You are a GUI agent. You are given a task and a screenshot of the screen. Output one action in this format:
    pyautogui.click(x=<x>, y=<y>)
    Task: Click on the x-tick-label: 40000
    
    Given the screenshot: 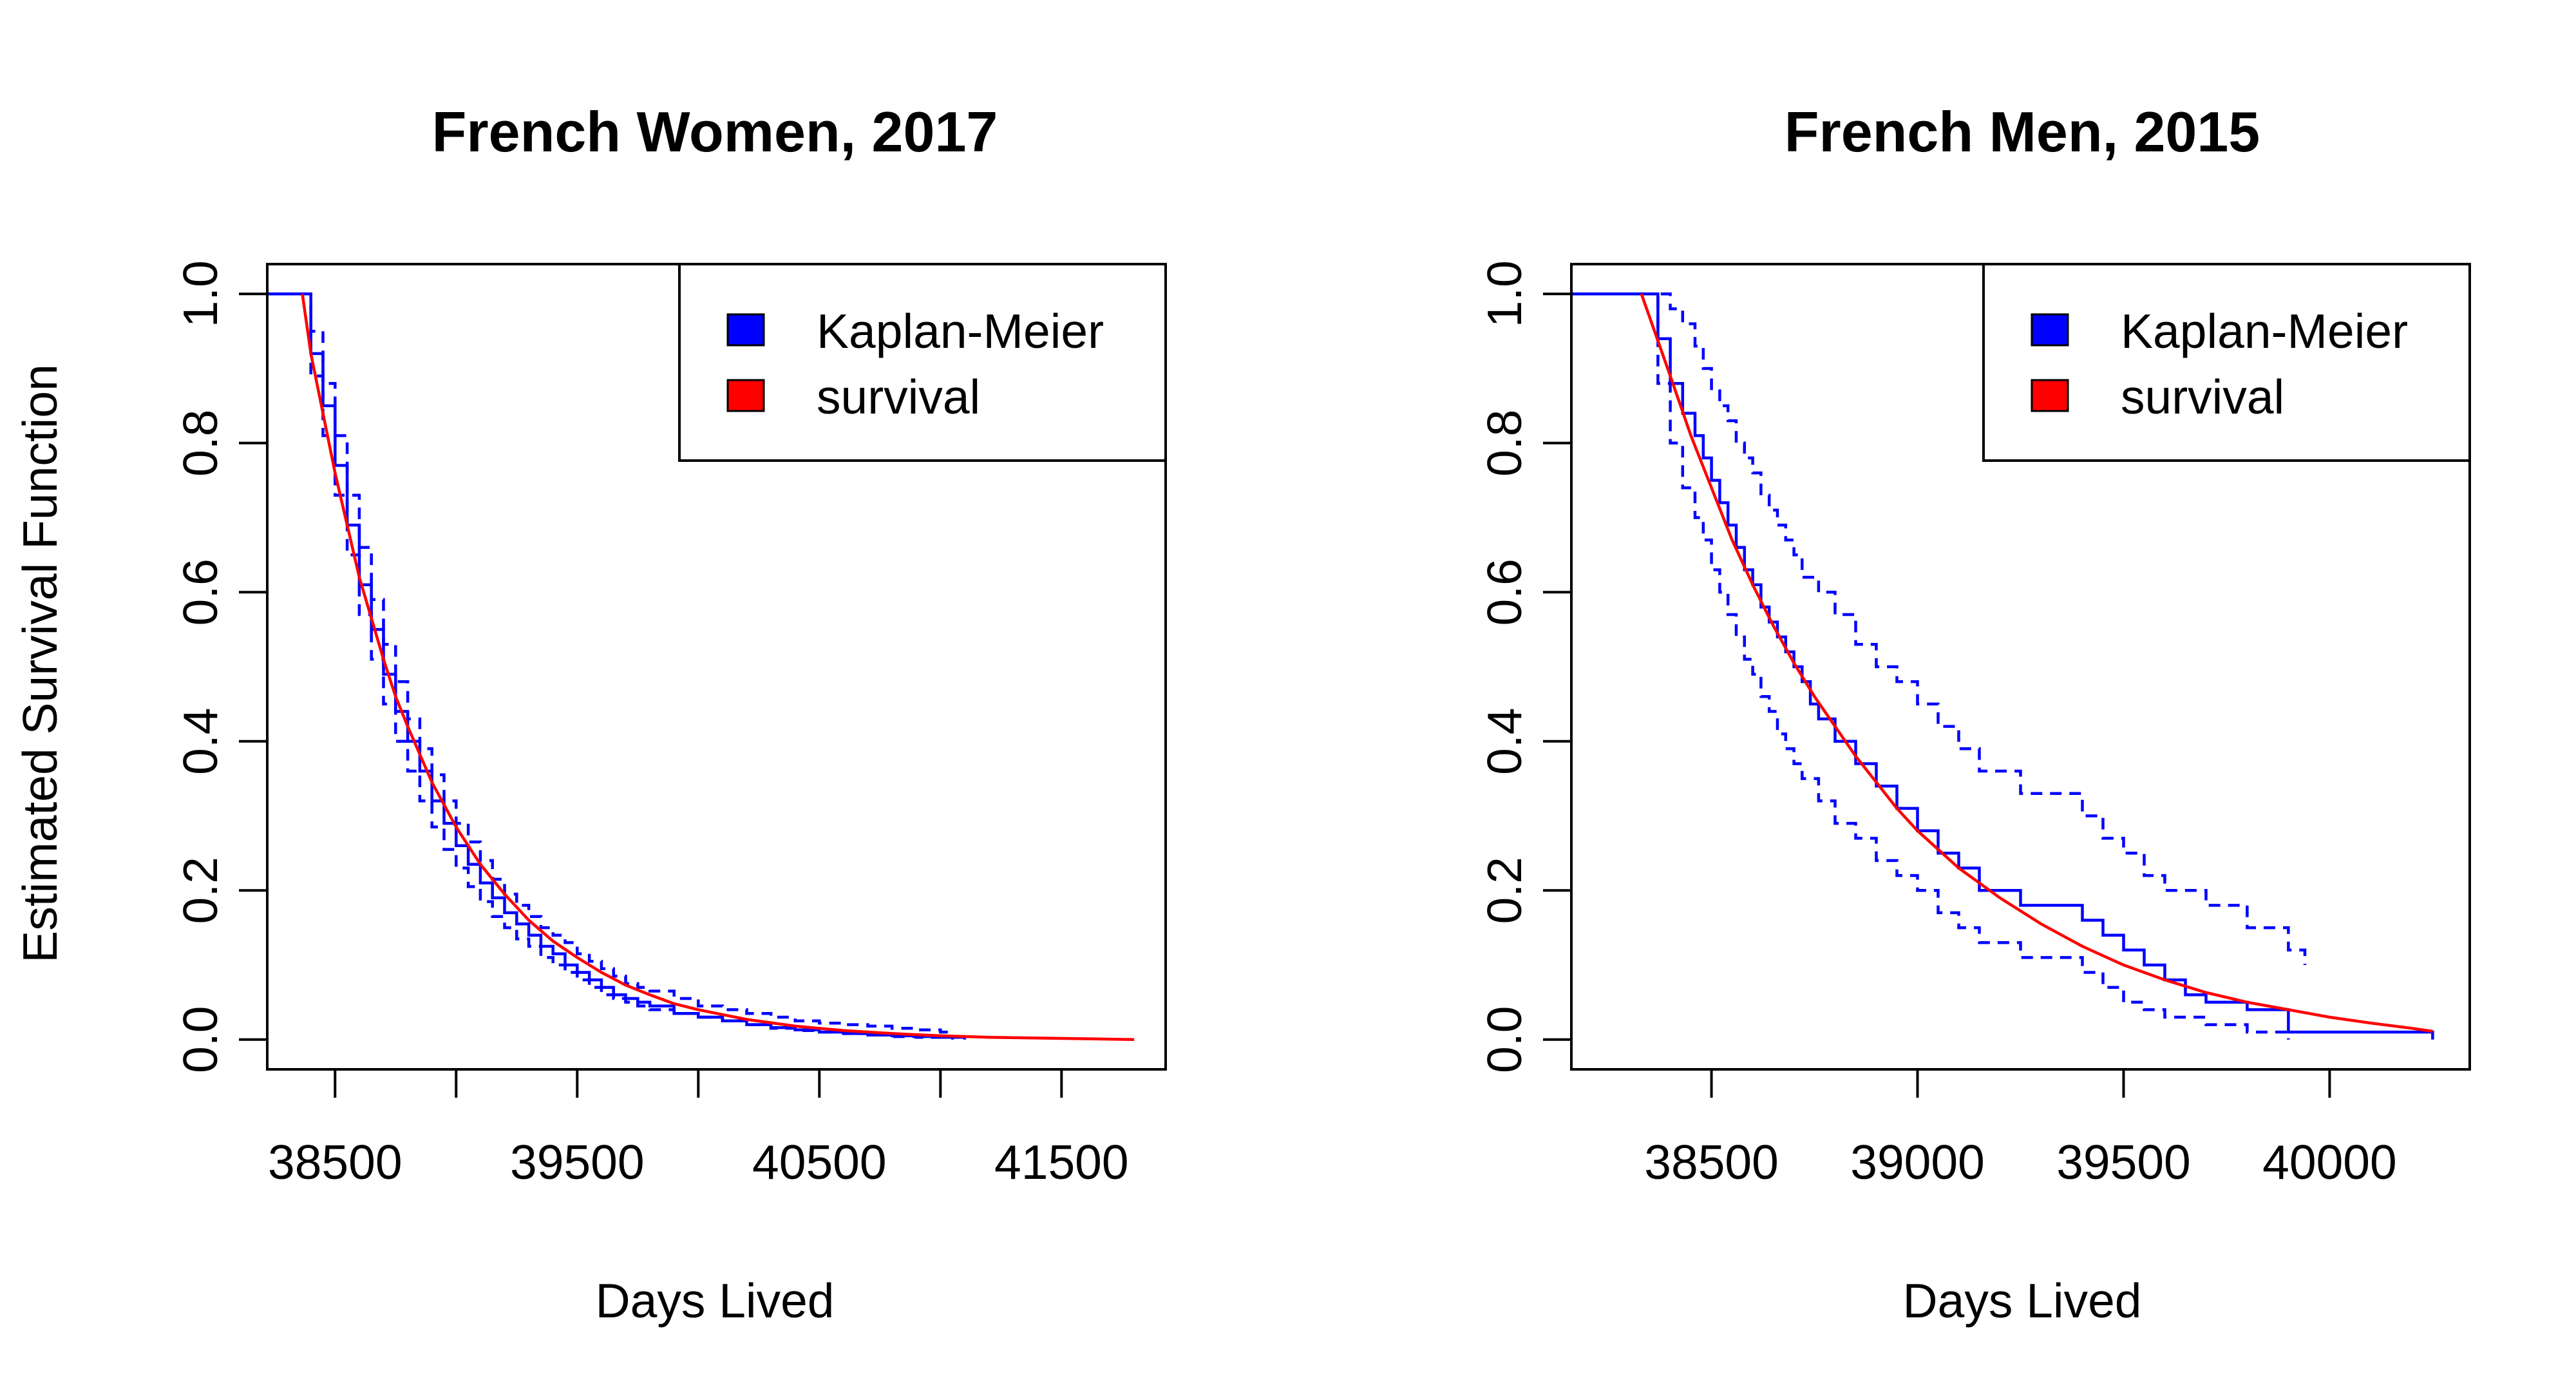 What is the action you would take?
    pyautogui.click(x=2330, y=1162)
    